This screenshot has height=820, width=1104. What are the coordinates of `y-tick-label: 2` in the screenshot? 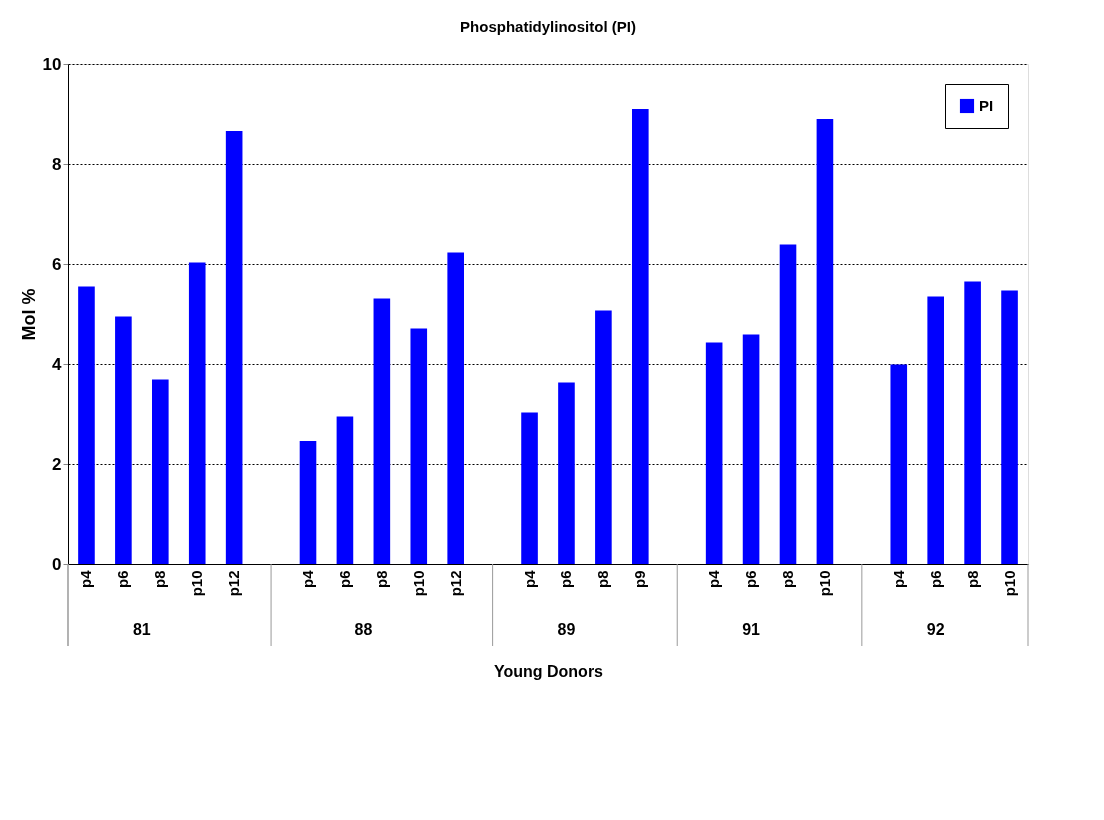 It's located at (57, 464).